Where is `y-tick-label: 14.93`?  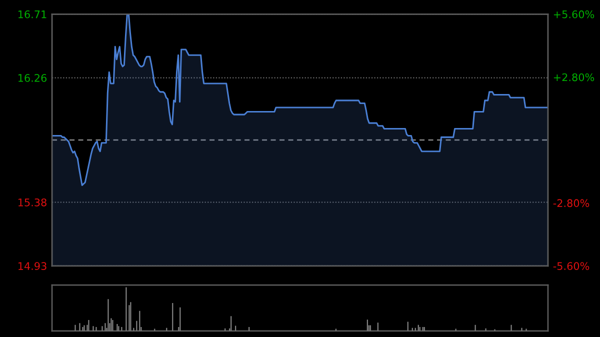 y-tick-label: 14.93 is located at coordinates (32, 266).